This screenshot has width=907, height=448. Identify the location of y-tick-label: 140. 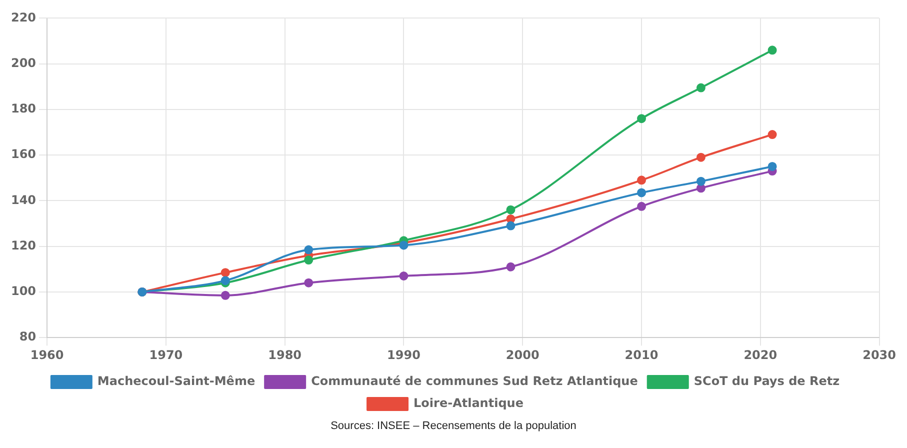
(23, 199).